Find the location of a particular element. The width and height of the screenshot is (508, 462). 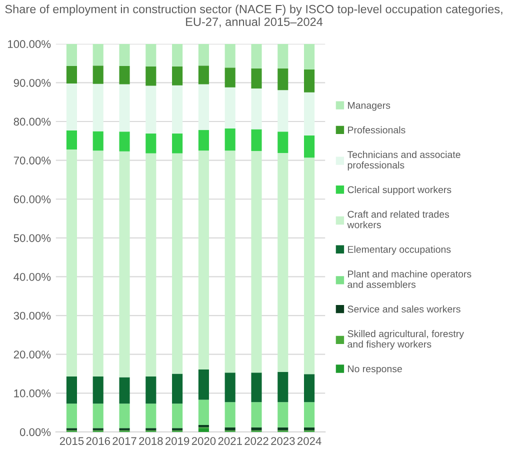

x-tick-label: 2022 is located at coordinates (256, 441).